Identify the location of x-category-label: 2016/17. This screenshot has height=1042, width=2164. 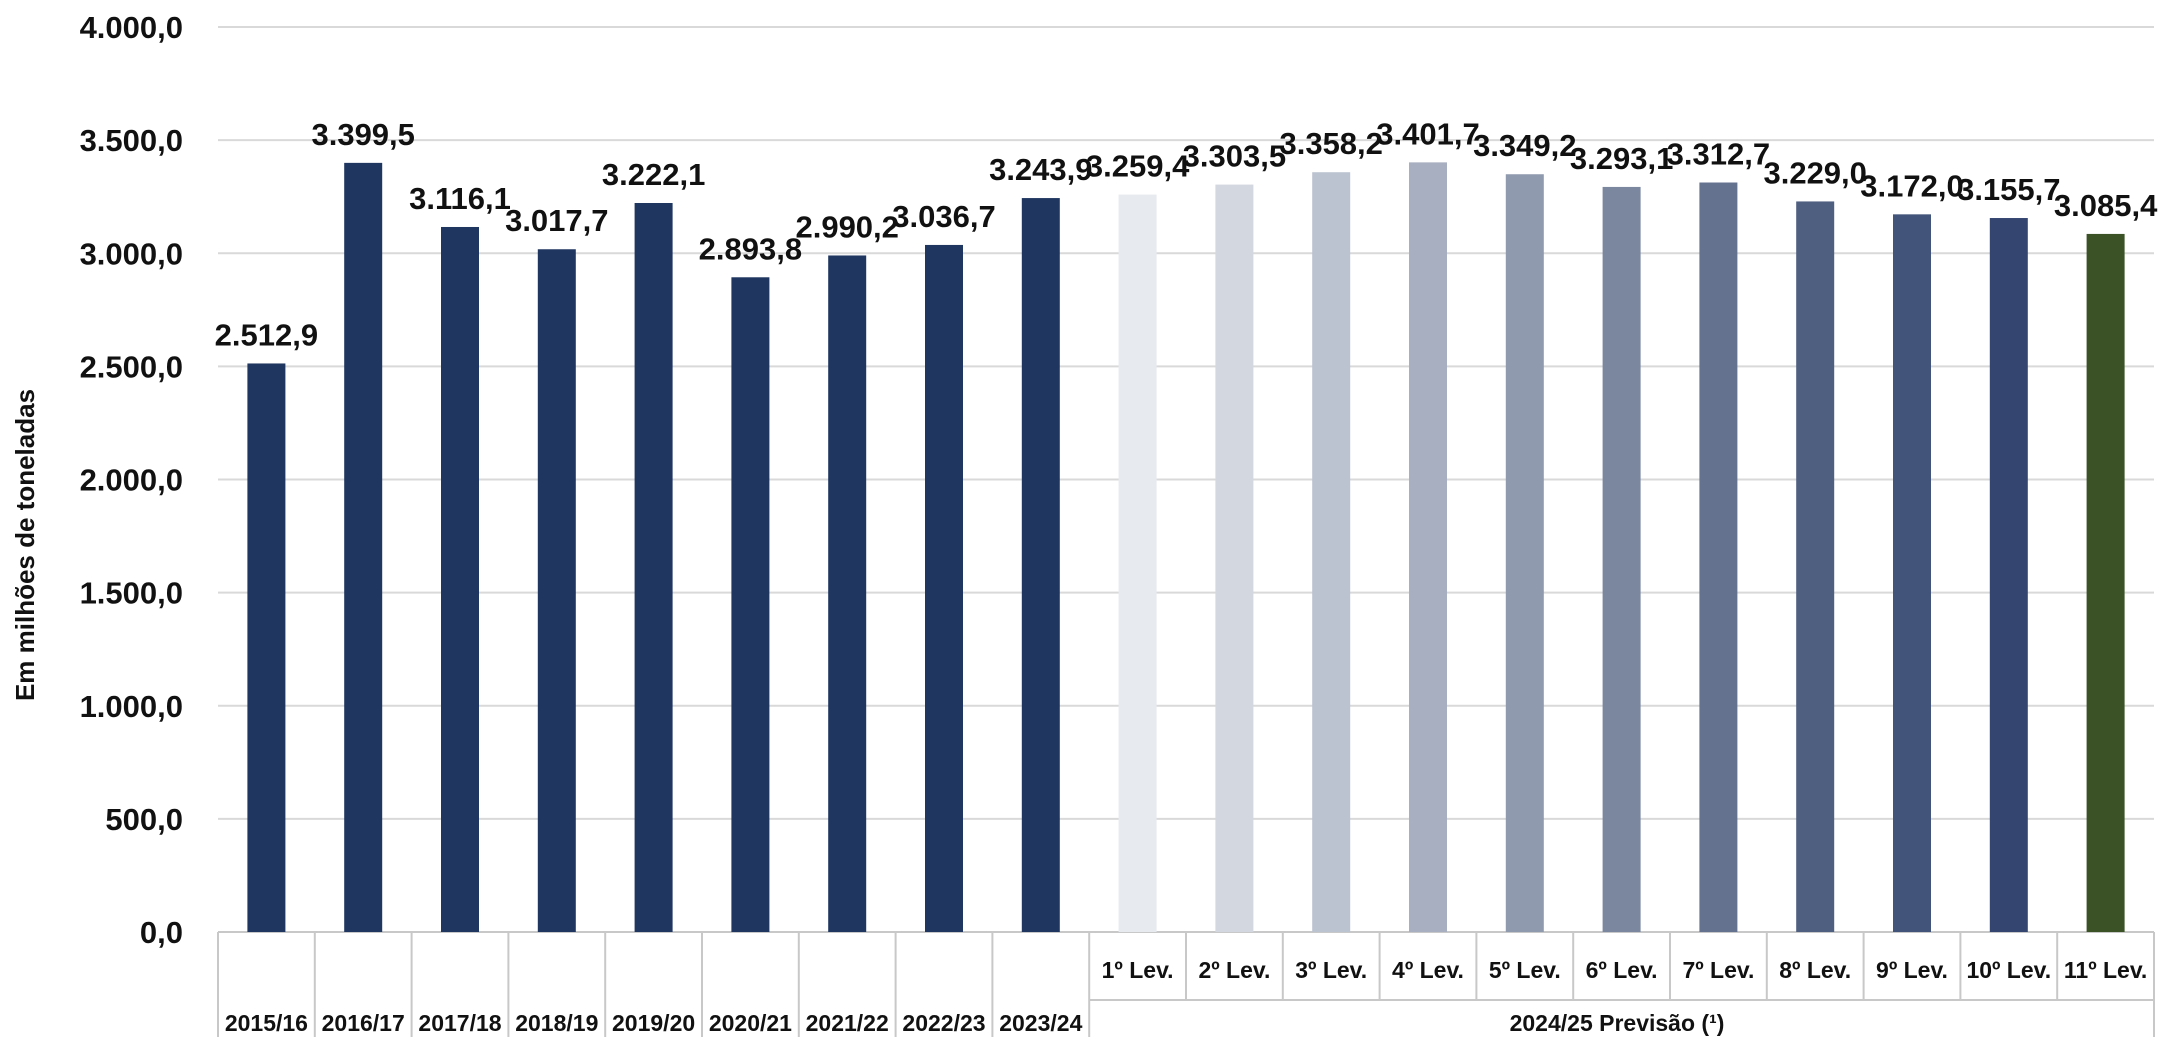
(363, 1023).